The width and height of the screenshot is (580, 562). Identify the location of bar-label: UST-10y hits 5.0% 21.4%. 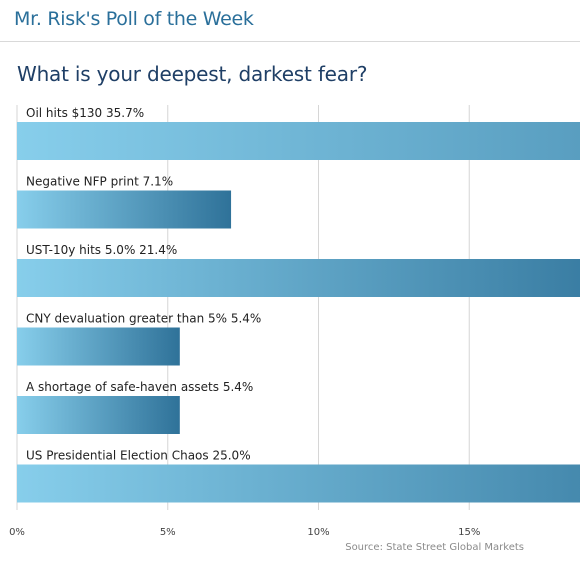
(101, 250).